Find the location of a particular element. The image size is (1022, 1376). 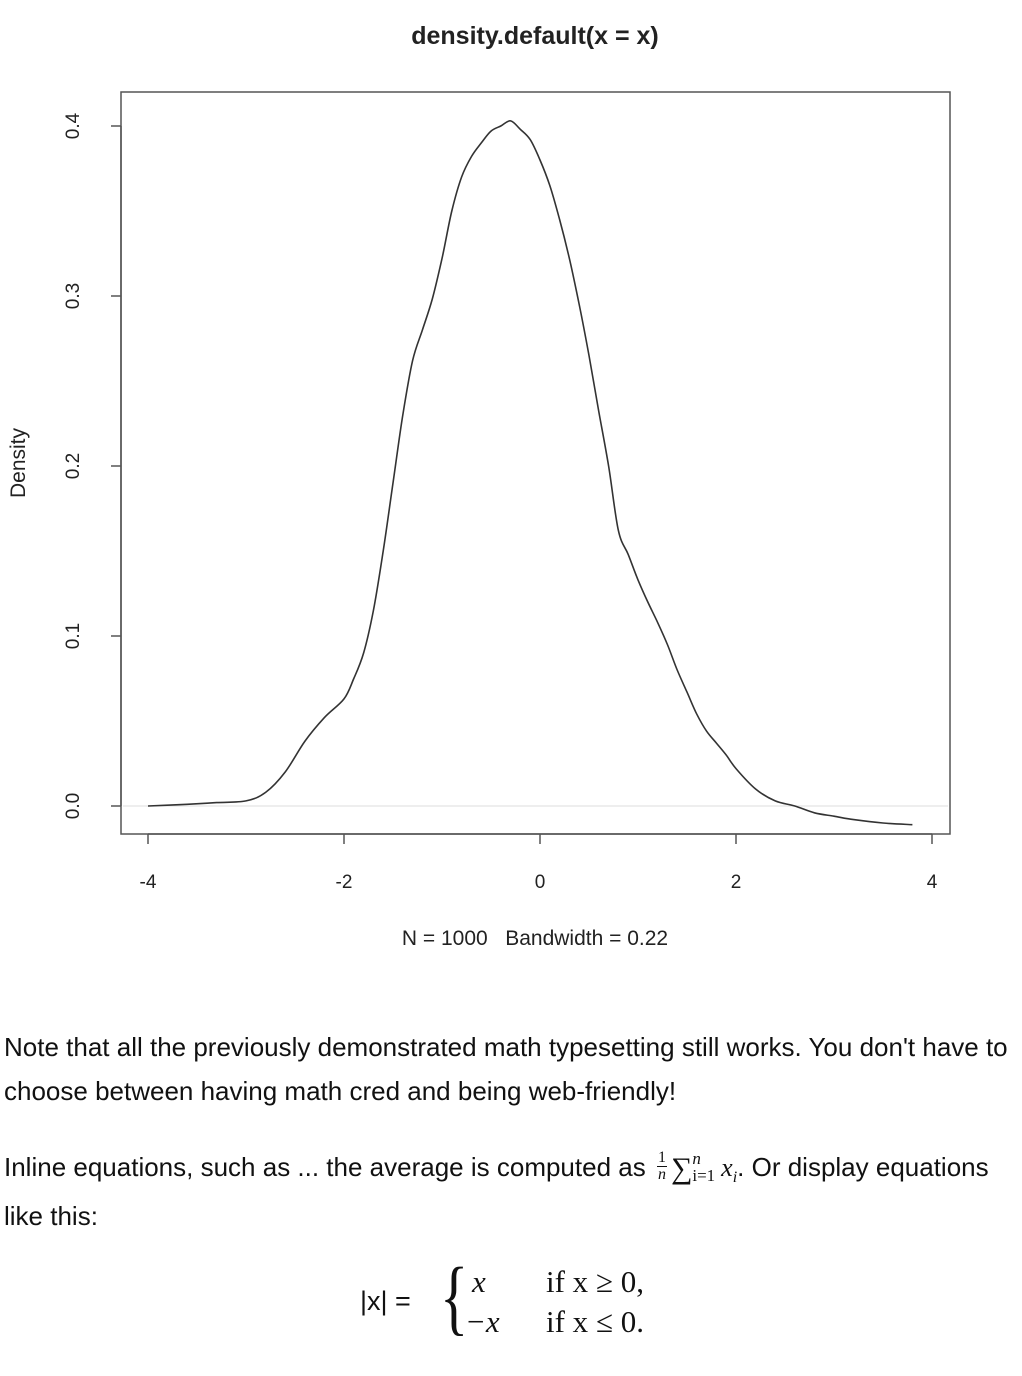

y-tick-label: 0.4 is located at coordinates (73, 125).